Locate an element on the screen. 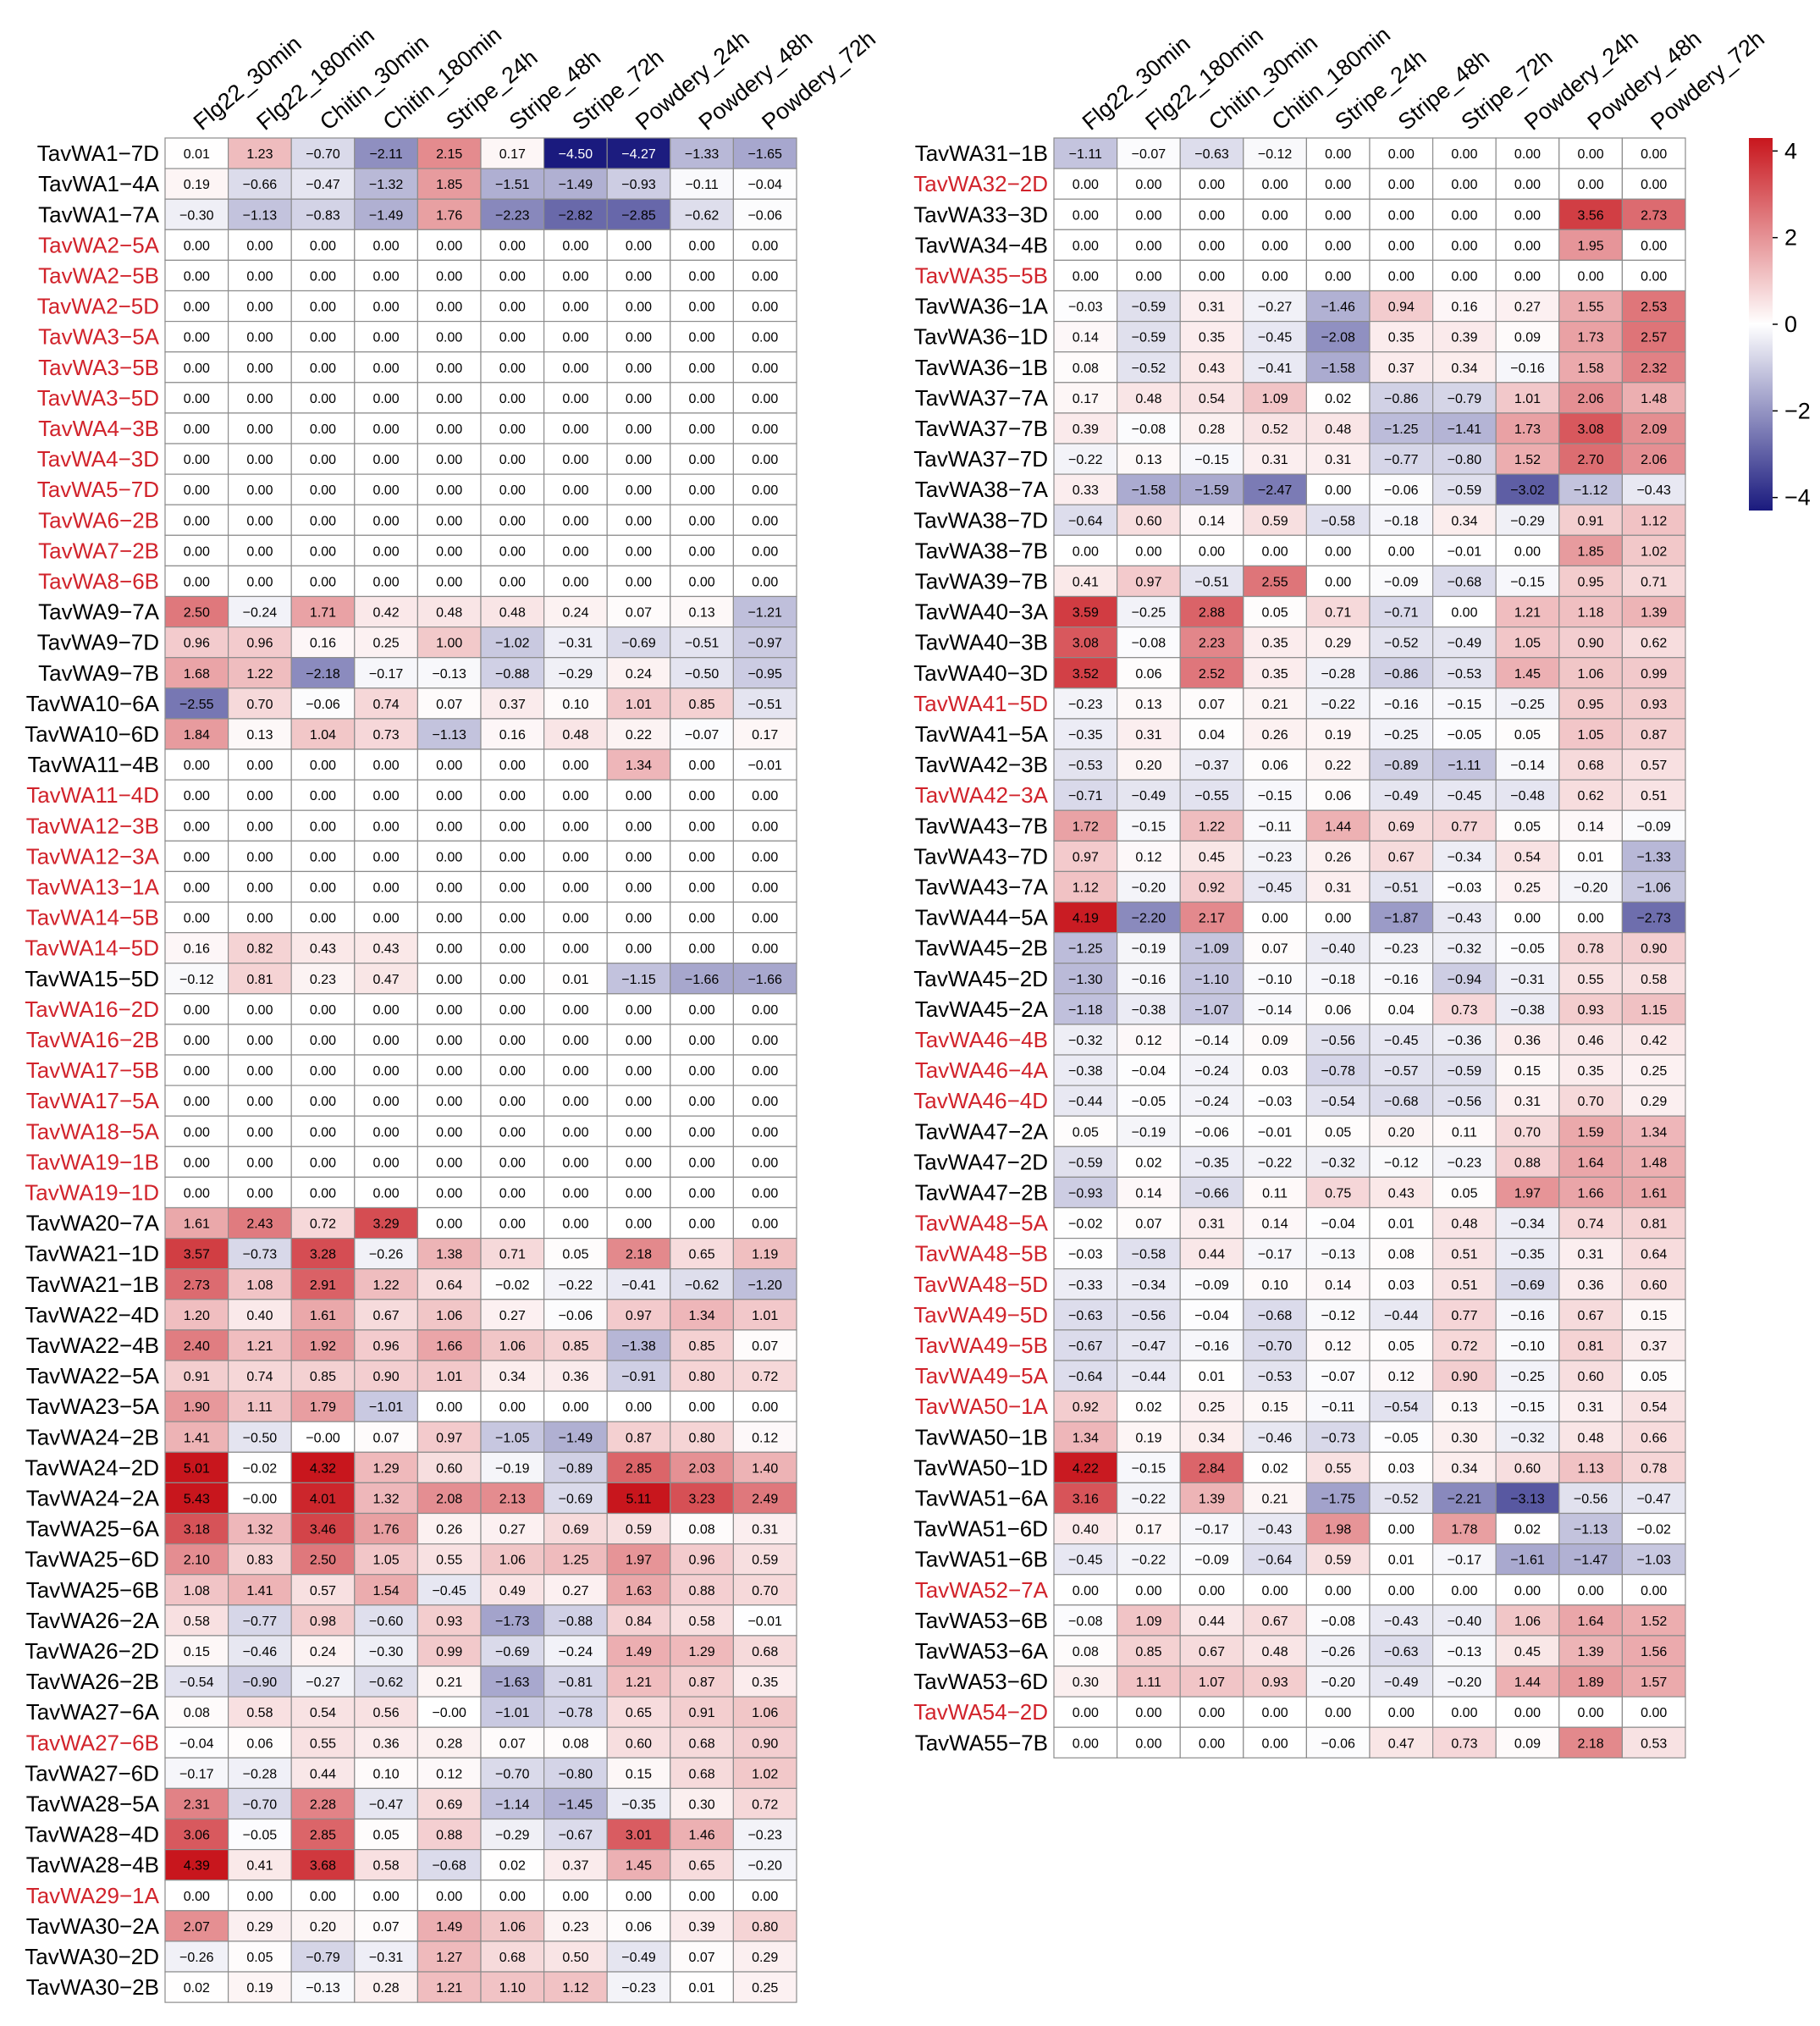  cell-value: 0.39 is located at coordinates (702, 1927).